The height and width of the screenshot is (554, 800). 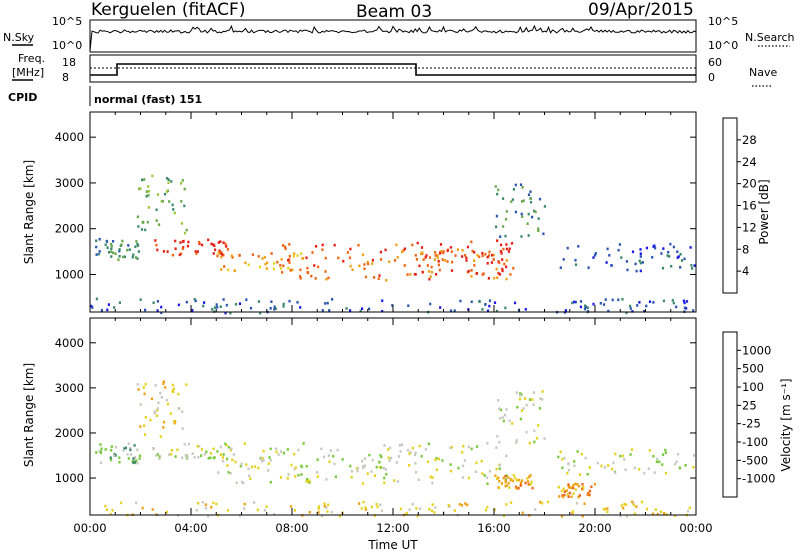 What do you see at coordinates (168, 10) in the screenshot?
I see `station-title: Kerguelen (fitACF)` at bounding box center [168, 10].